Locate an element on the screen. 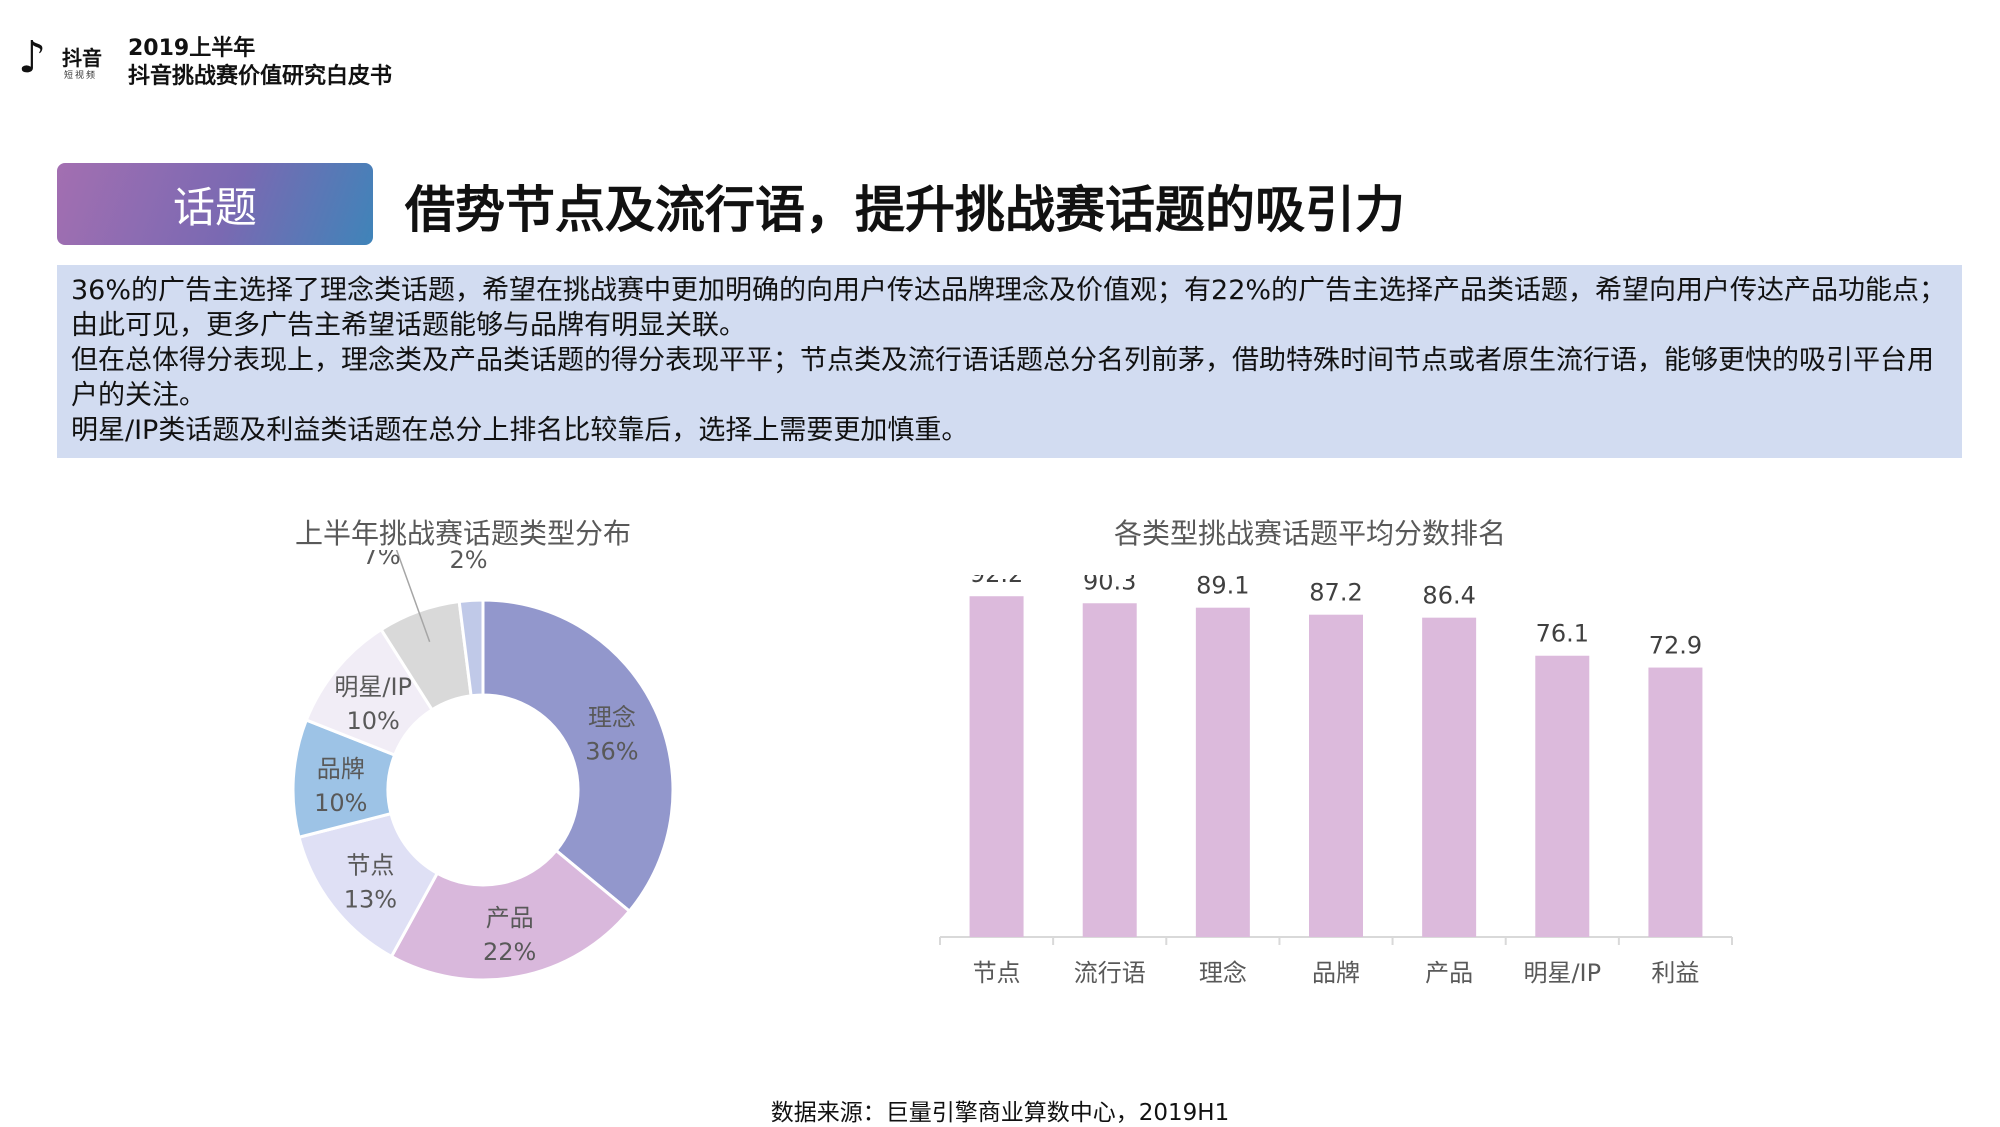 Image resolution: width=2000 pixels, height=1127 pixels. report-year: 2019上半年 is located at coordinates (192, 48).